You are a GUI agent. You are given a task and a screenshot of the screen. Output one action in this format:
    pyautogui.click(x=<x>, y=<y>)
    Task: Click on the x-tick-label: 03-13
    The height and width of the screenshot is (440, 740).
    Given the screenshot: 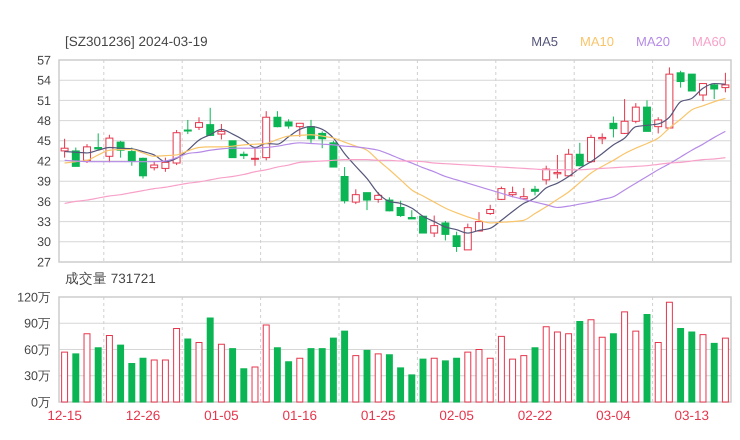 What is the action you would take?
    pyautogui.click(x=692, y=415)
    